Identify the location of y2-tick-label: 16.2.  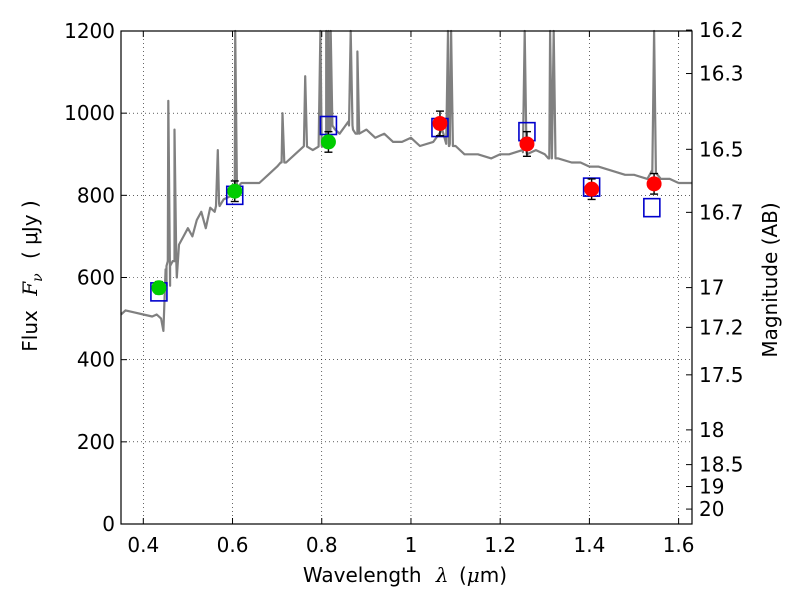
(721, 30).